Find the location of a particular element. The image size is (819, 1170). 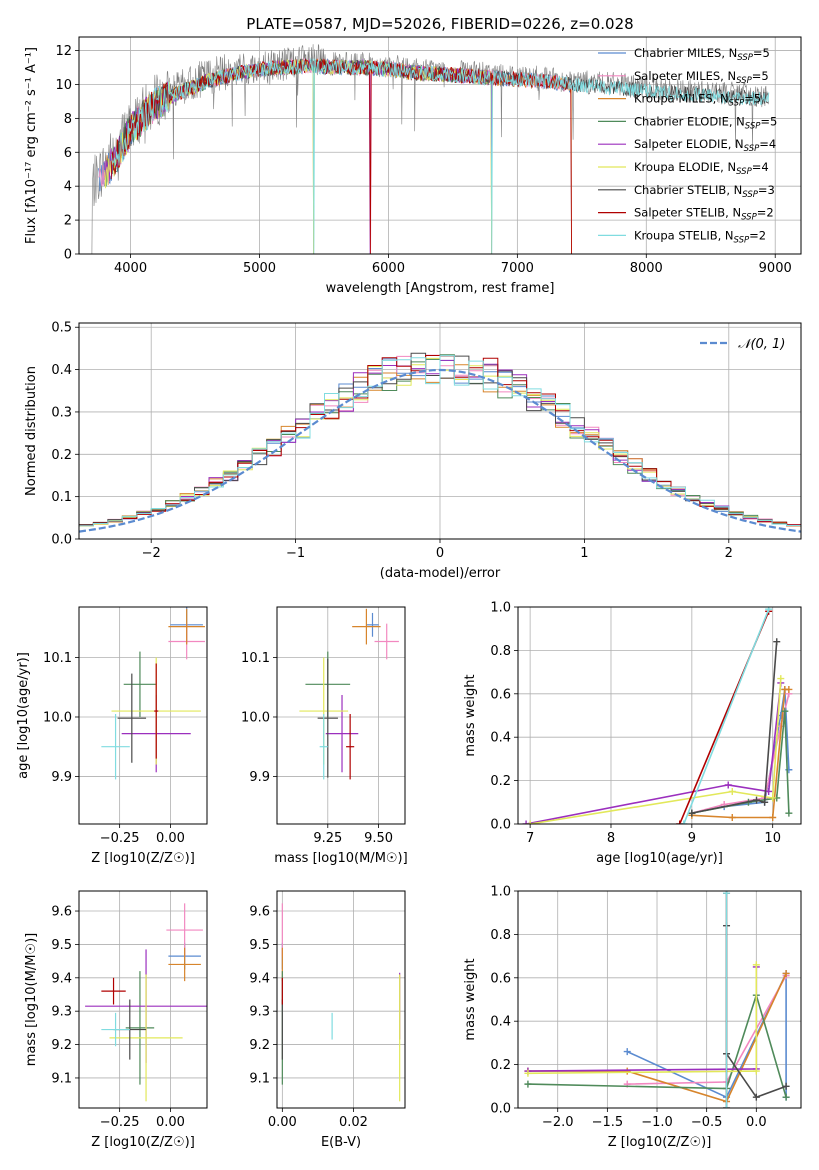

y-axis-label: Flux [fλ10⁻¹⁷ erg cm⁻² s⁻¹ A⁻¹] is located at coordinates (31, 145).